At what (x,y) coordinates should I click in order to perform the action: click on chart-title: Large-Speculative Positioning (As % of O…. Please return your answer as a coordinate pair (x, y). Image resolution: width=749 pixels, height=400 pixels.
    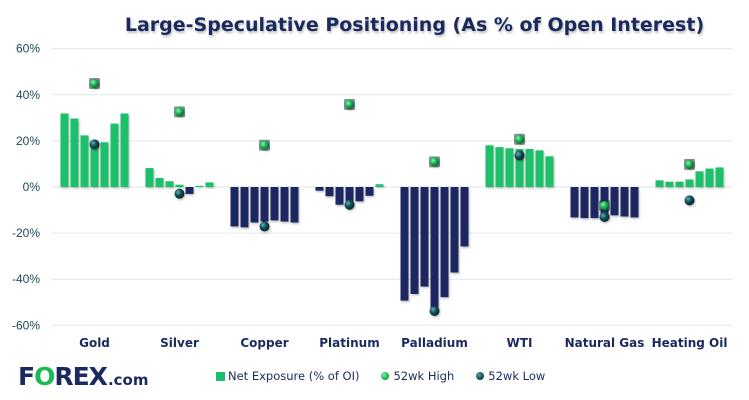
    Looking at the image, I should click on (414, 25).